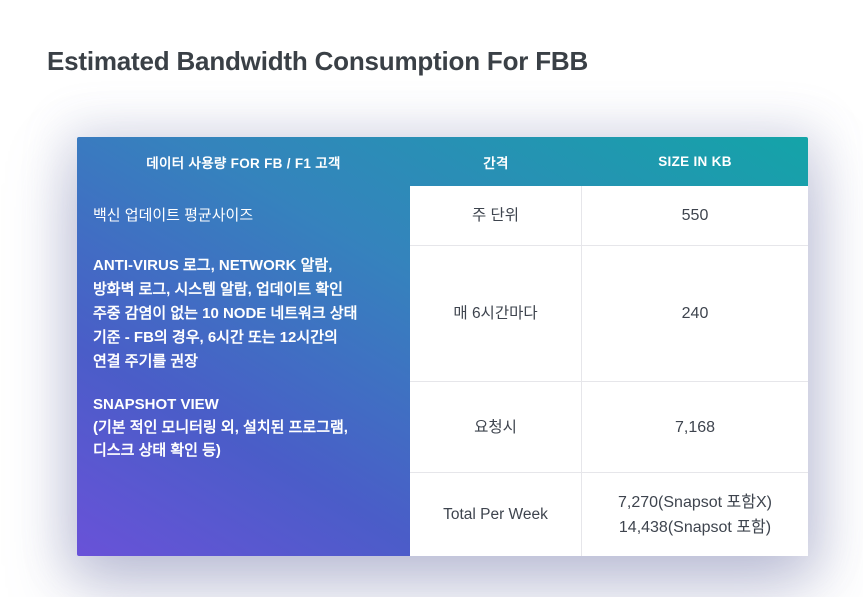 The height and width of the screenshot is (597, 863). I want to click on size-cell-totals: 7,270(Snapsot 포함X) 14,438(Snapsot 포함), so click(695, 514).